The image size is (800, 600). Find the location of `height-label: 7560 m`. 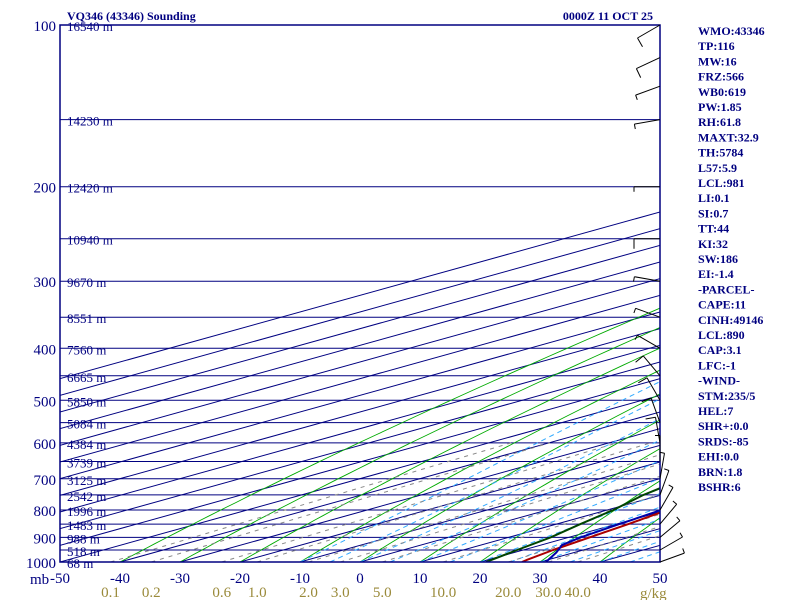

height-label: 7560 m is located at coordinates (86, 349).